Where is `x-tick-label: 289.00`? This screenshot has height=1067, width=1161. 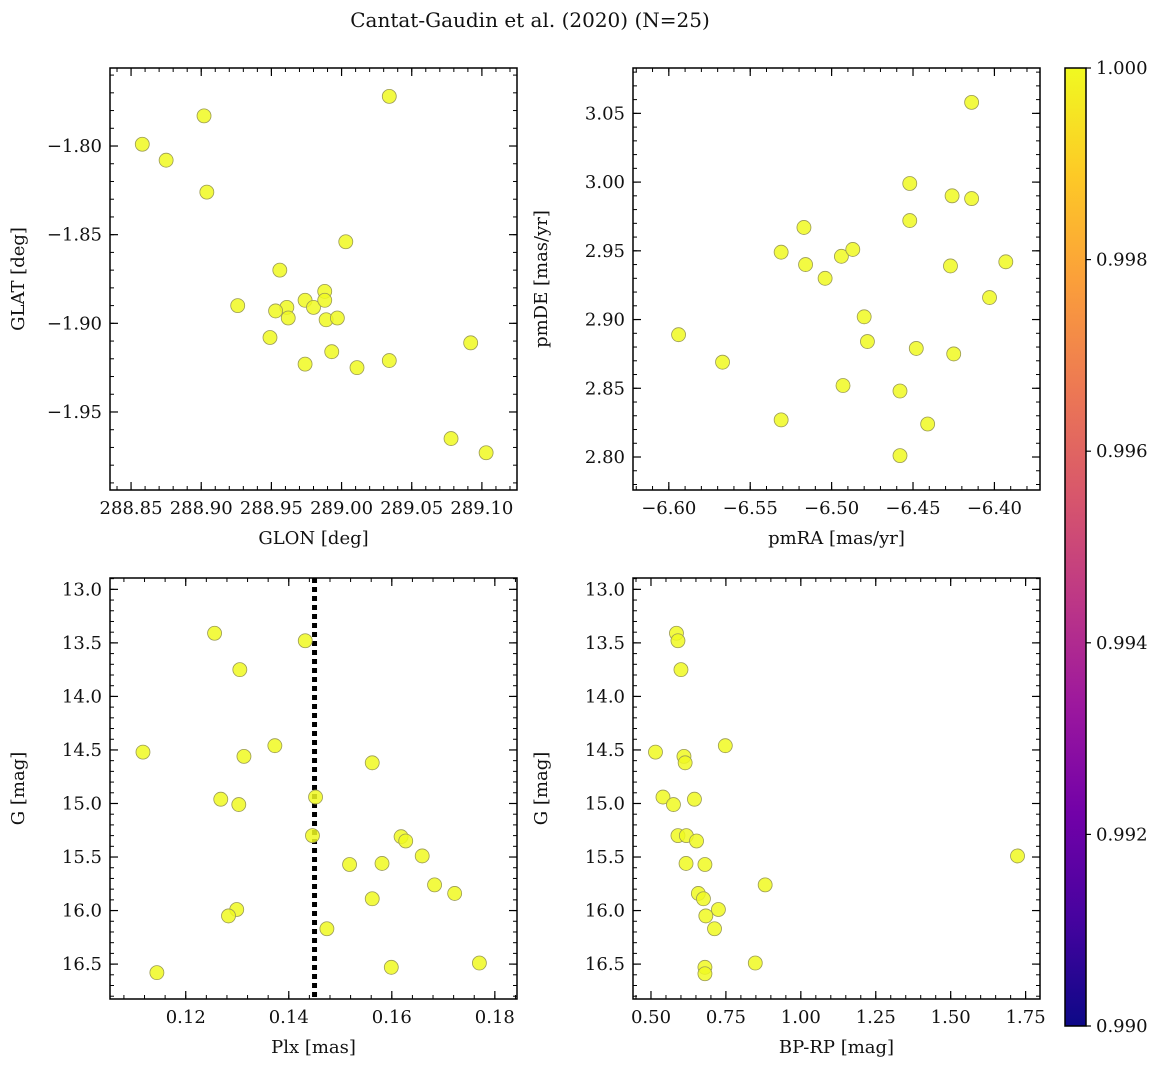 x-tick-label: 289.00 is located at coordinates (341, 508).